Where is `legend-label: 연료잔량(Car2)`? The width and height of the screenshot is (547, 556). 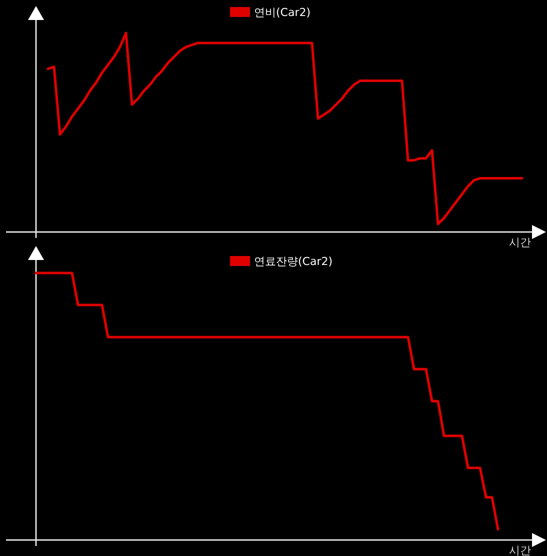
legend-label: 연료잔량(Car2) is located at coordinates (293, 261).